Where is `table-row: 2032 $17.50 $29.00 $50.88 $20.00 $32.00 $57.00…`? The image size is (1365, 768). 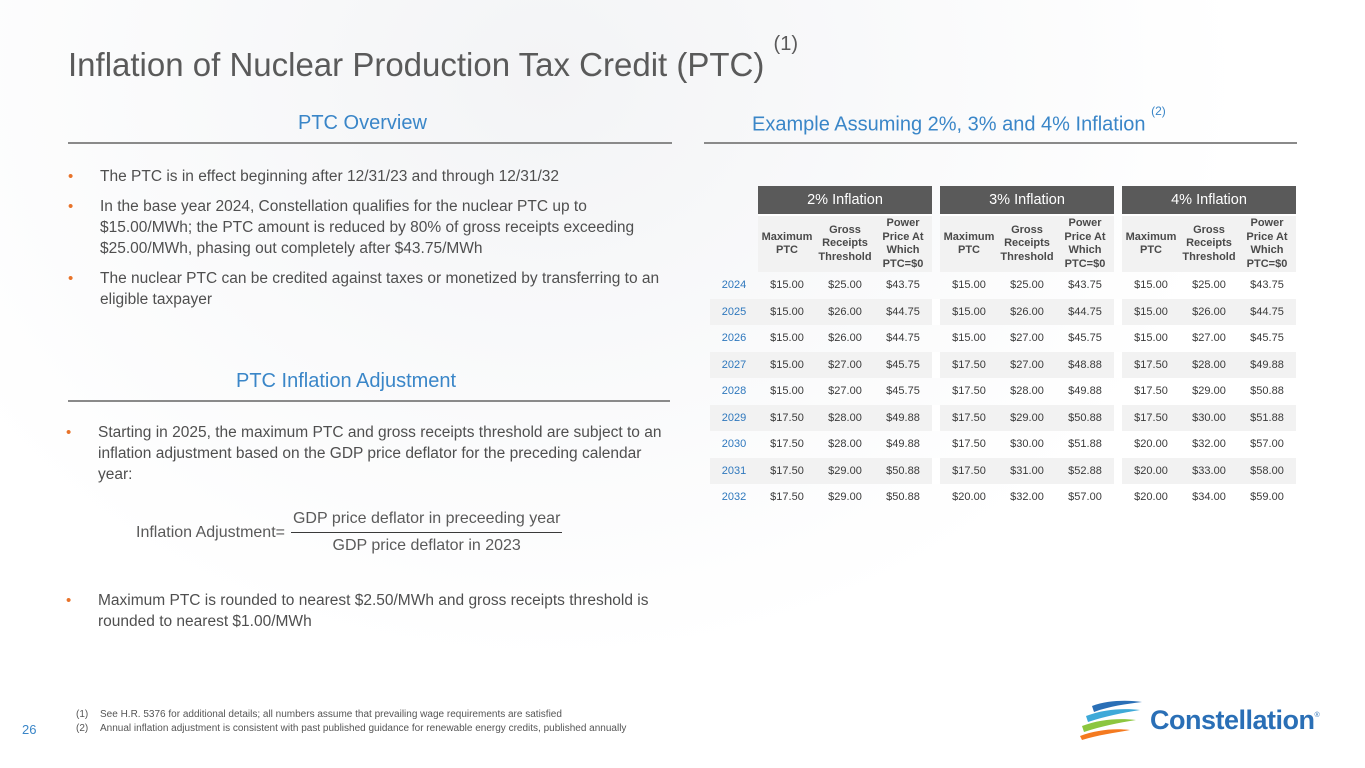
table-row: 2032 $17.50 $29.00 $50.88 $20.00 $32.00 $57.00… is located at coordinates (1003, 497).